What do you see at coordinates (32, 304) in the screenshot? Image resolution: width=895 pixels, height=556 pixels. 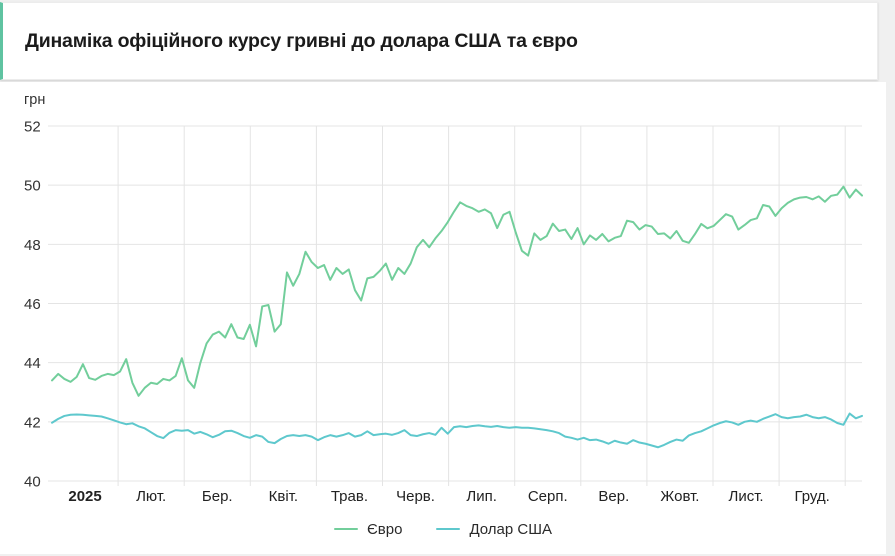 I see `y-tick-label: 46` at bounding box center [32, 304].